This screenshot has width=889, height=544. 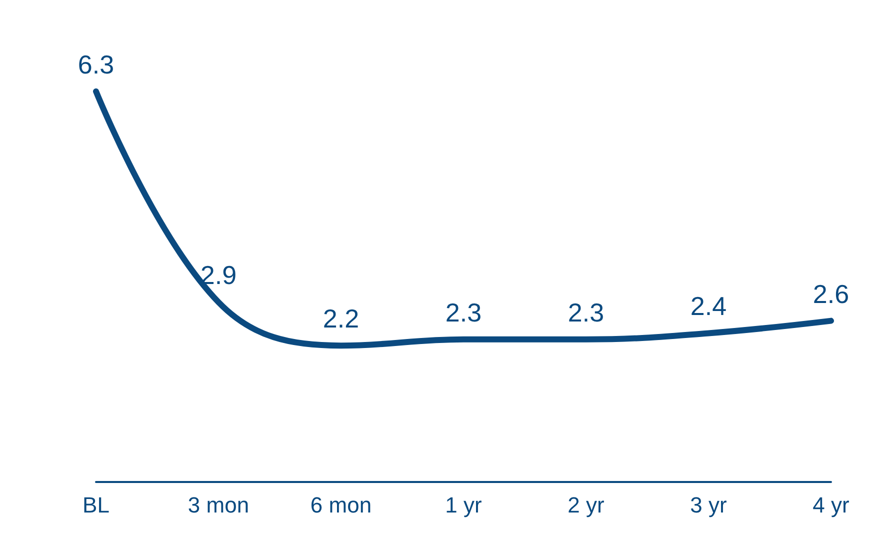 I want to click on x-tick-label: 3 yr, so click(x=708, y=505).